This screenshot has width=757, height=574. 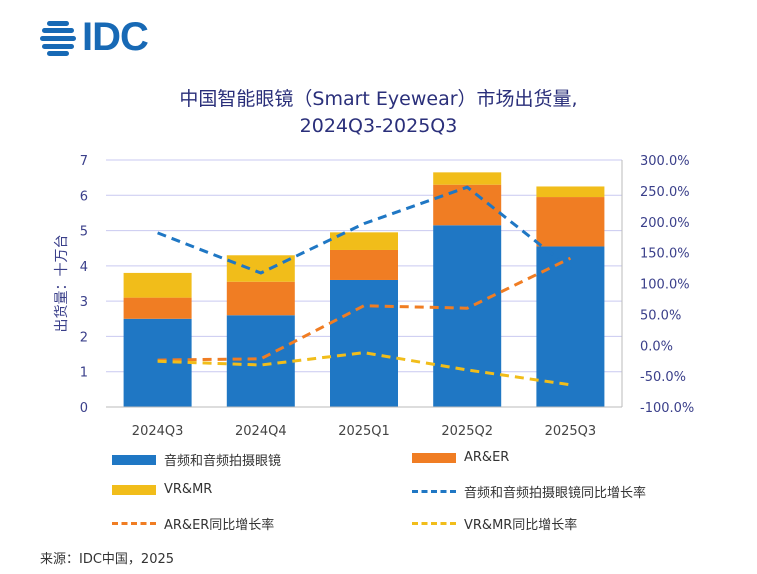 What do you see at coordinates (162, 489) in the screenshot?
I see `legend-item: VR&MR` at bounding box center [162, 489].